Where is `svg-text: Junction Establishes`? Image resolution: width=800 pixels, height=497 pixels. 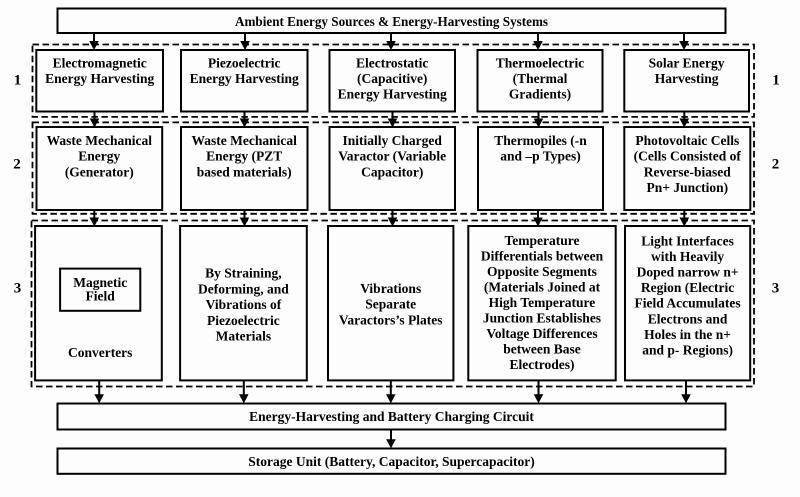
svg-text: Junction Establishes is located at coordinates (542, 317).